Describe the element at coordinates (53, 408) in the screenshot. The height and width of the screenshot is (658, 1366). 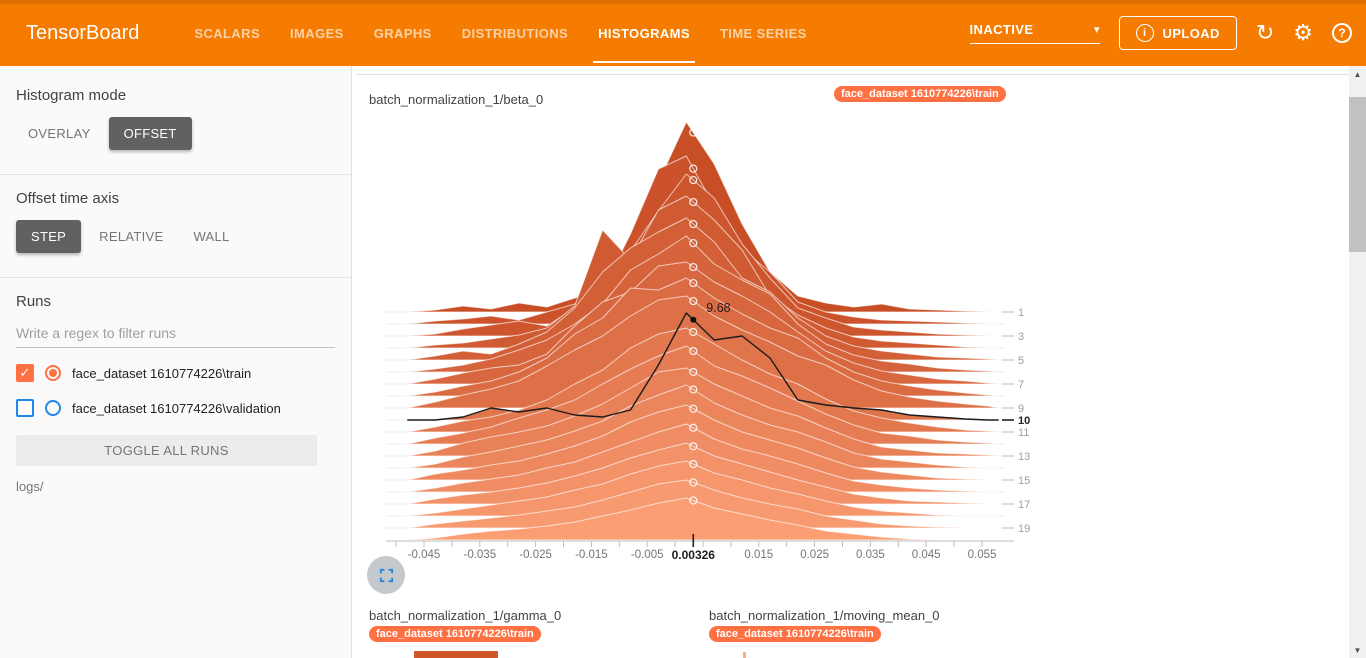
I see `run-radio-validation` at that location.